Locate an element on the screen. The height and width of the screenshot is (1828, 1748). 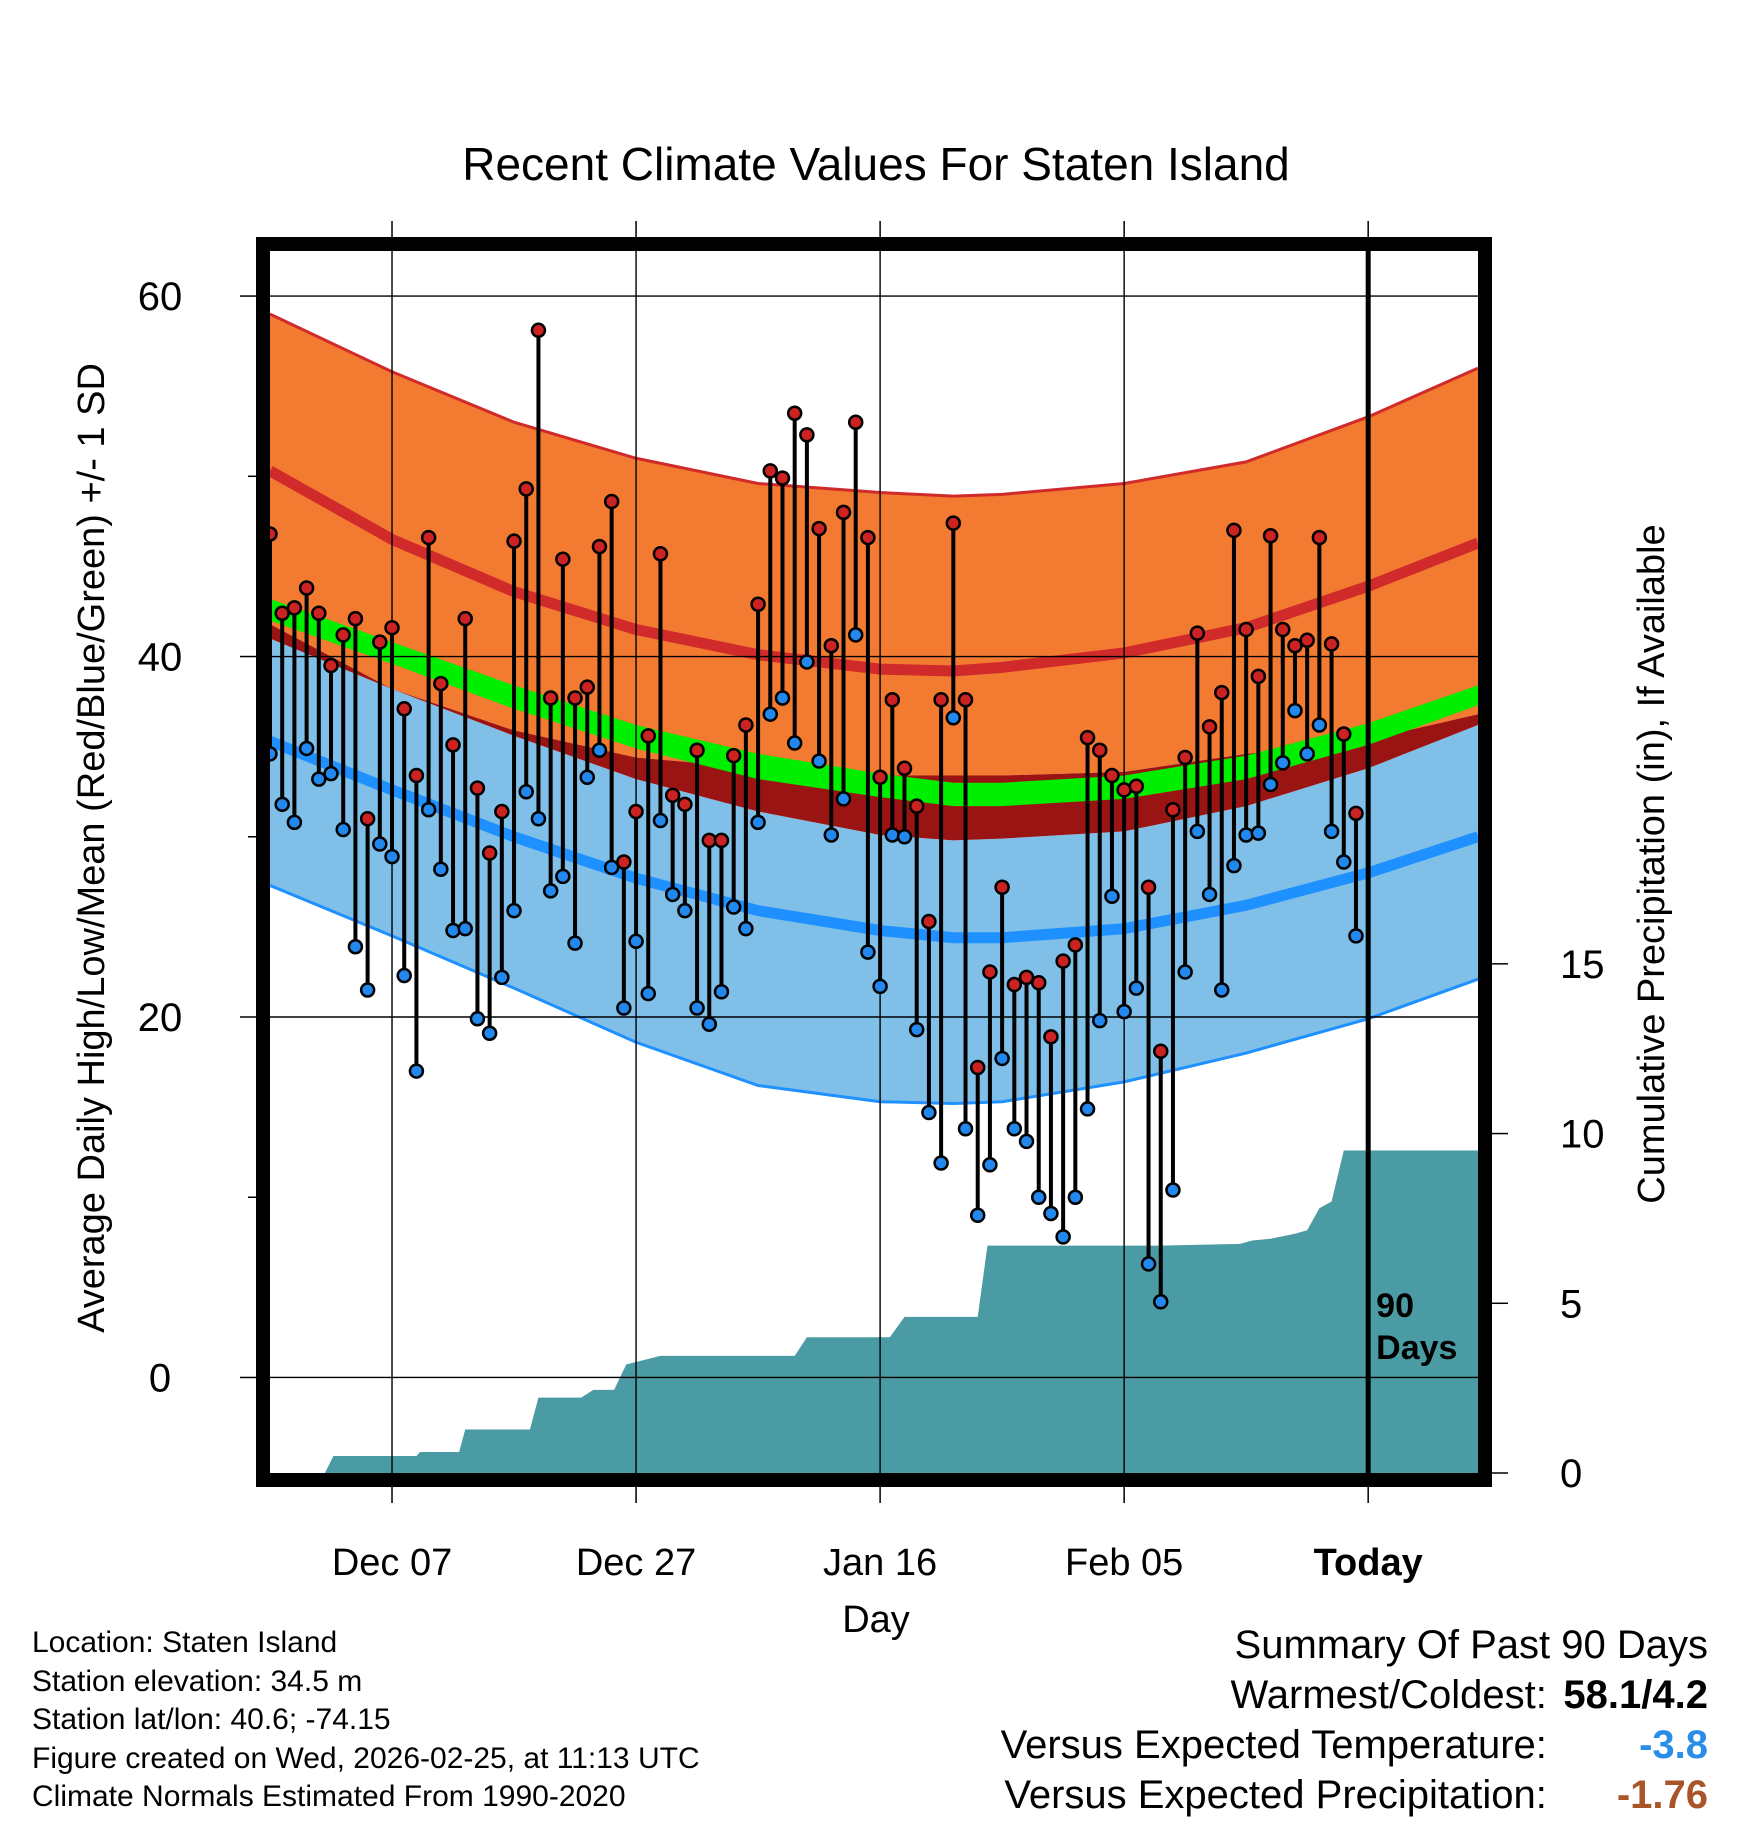
latlon-text: Station lat/lon: 40.6; -74.15 is located at coordinates (211, 1719).